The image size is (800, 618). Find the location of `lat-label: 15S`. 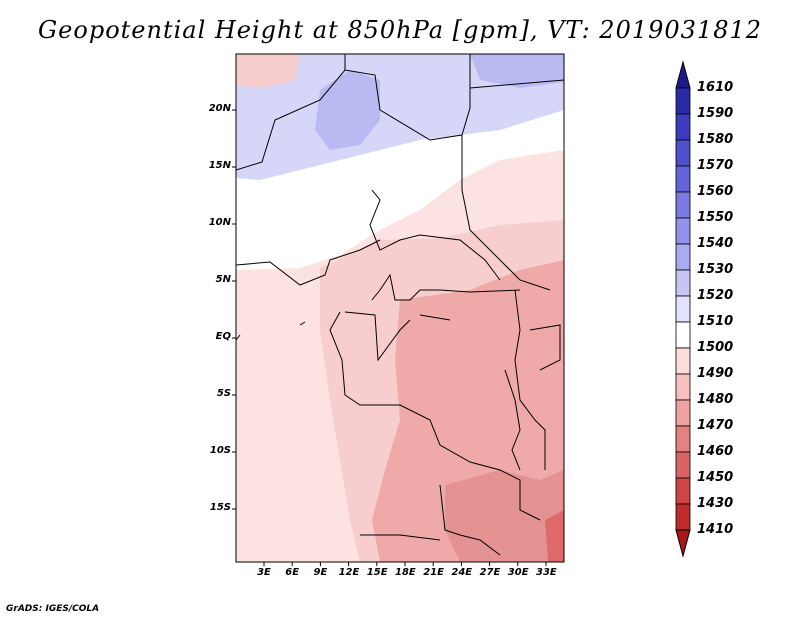

lat-label: 15S is located at coordinates (220, 507).